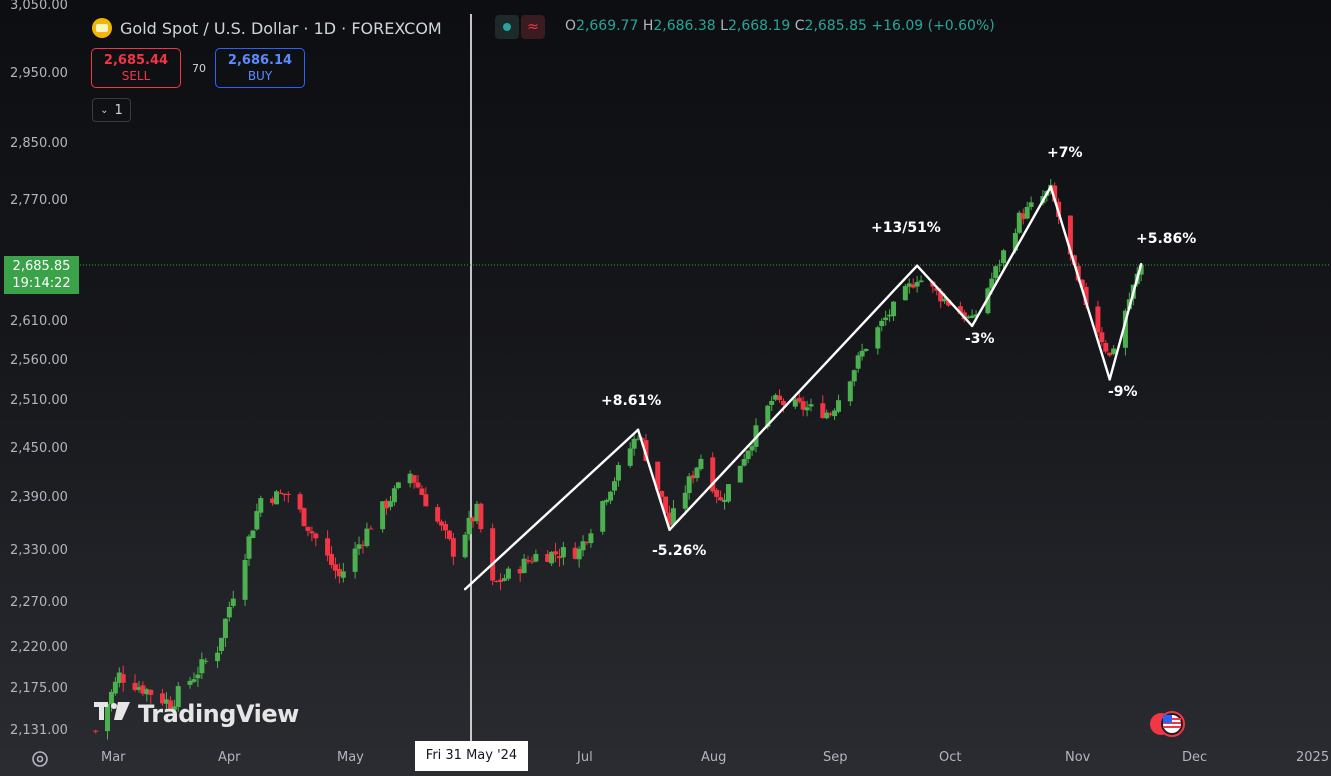  I want to click on symbol-header: Gold Spot / U.S. Dollar · 1D · FOREXCOM, so click(267, 28).